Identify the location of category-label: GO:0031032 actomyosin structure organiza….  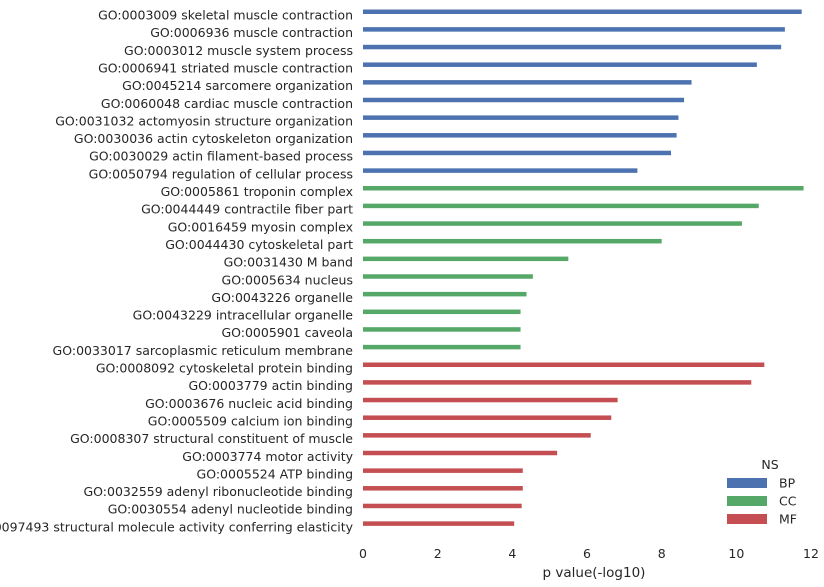
(204, 120).